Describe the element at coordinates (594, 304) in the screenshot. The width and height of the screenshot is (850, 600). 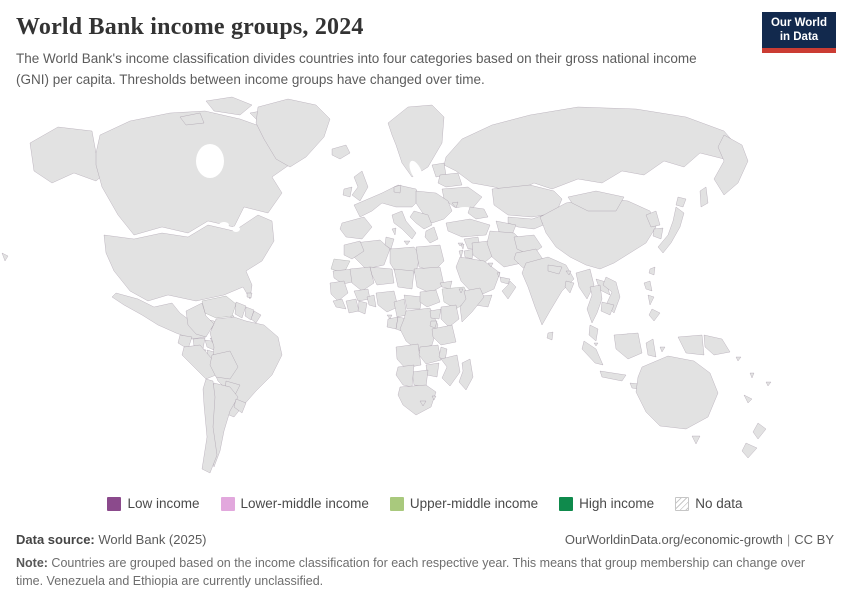
I see `region-thailand` at that location.